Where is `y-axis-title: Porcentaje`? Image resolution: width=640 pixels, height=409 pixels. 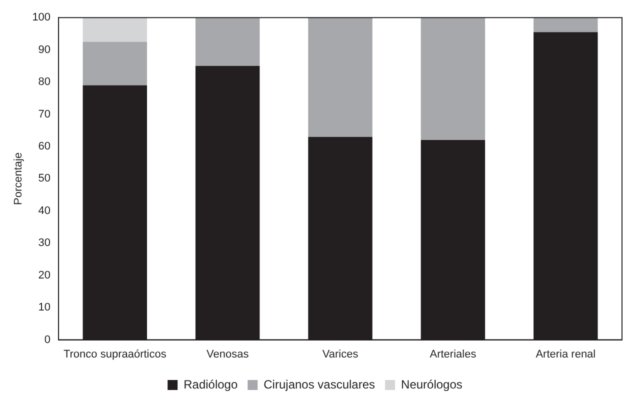
y-axis-title: Porcentaje is located at coordinates (18, 178).